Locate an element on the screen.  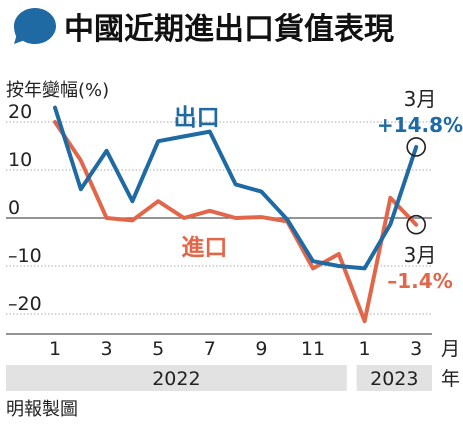
annotation-value: +14.8% is located at coordinates (420, 125).